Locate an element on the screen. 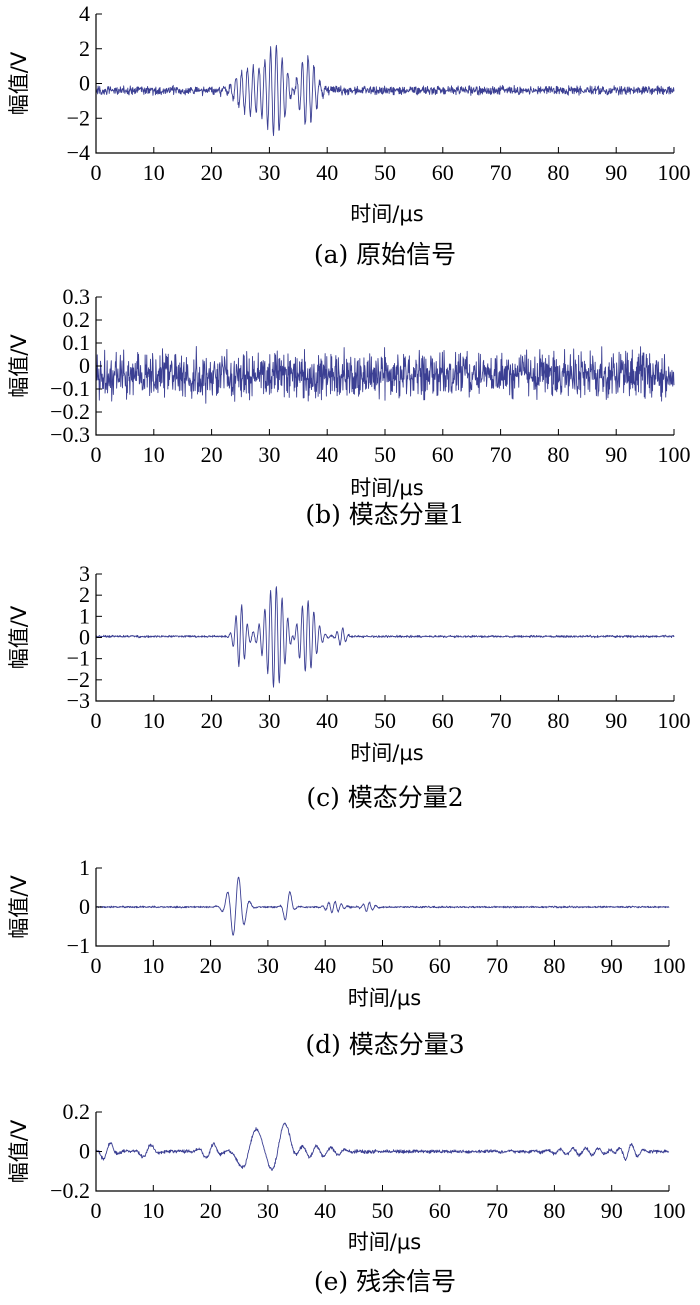 This screenshot has height=1305, width=700. x-tick-label-e-4: 40 is located at coordinates (325, 1210).